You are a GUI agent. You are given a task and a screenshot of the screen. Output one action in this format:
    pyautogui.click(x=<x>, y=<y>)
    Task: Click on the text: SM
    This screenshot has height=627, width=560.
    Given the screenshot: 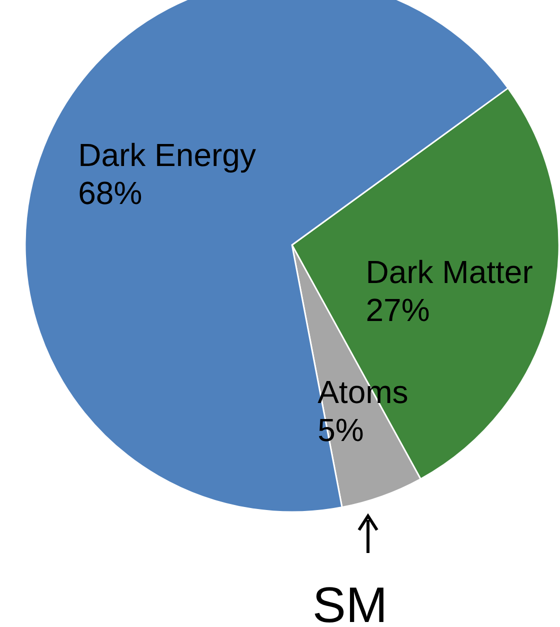 What is the action you would take?
    pyautogui.click(x=350, y=602)
    